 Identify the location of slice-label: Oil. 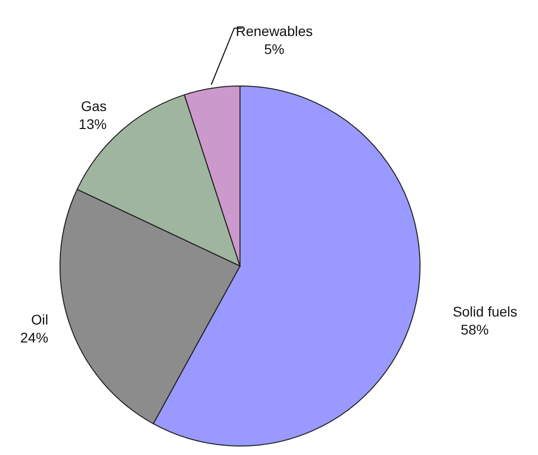
(39, 319).